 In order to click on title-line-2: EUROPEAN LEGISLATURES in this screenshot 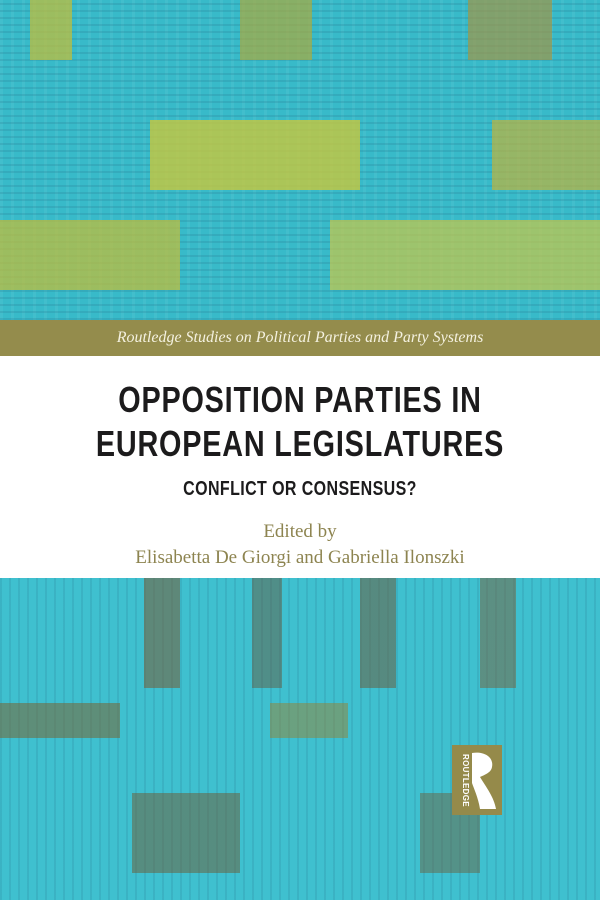, I will do `click(300, 443)`.